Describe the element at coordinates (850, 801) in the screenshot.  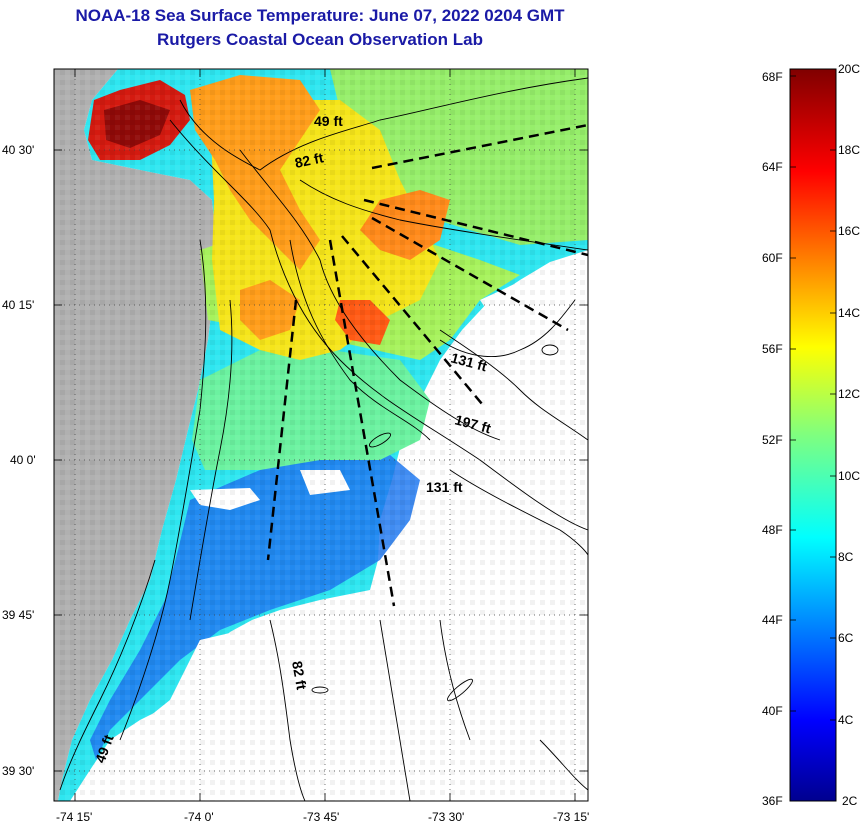
I see `colorbar-c-label: 2C` at that location.